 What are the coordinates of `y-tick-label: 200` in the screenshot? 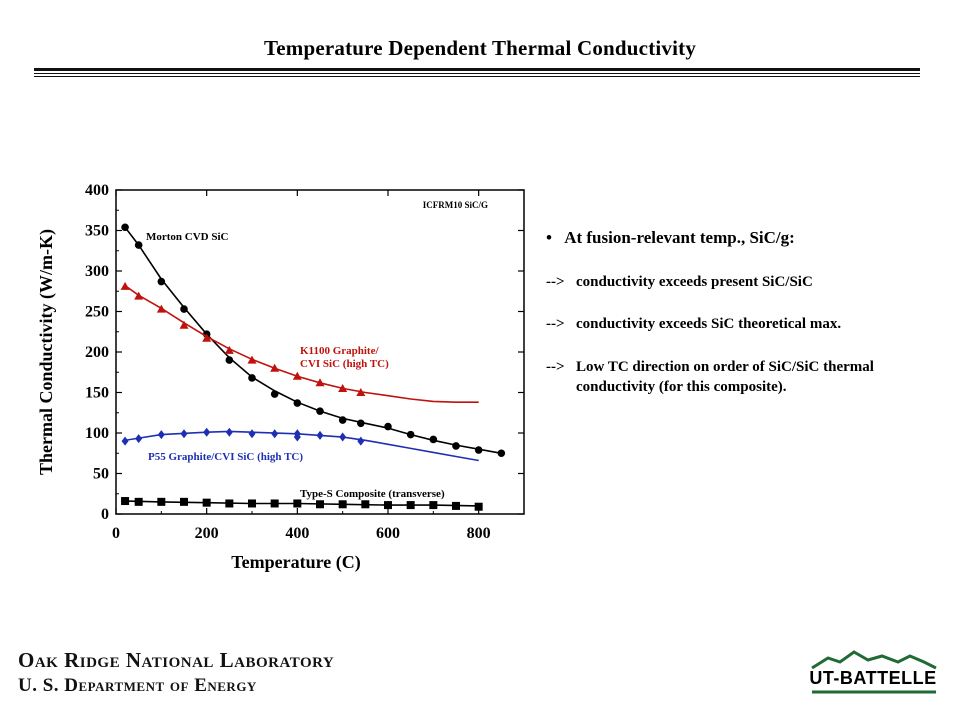 It's located at (97, 352).